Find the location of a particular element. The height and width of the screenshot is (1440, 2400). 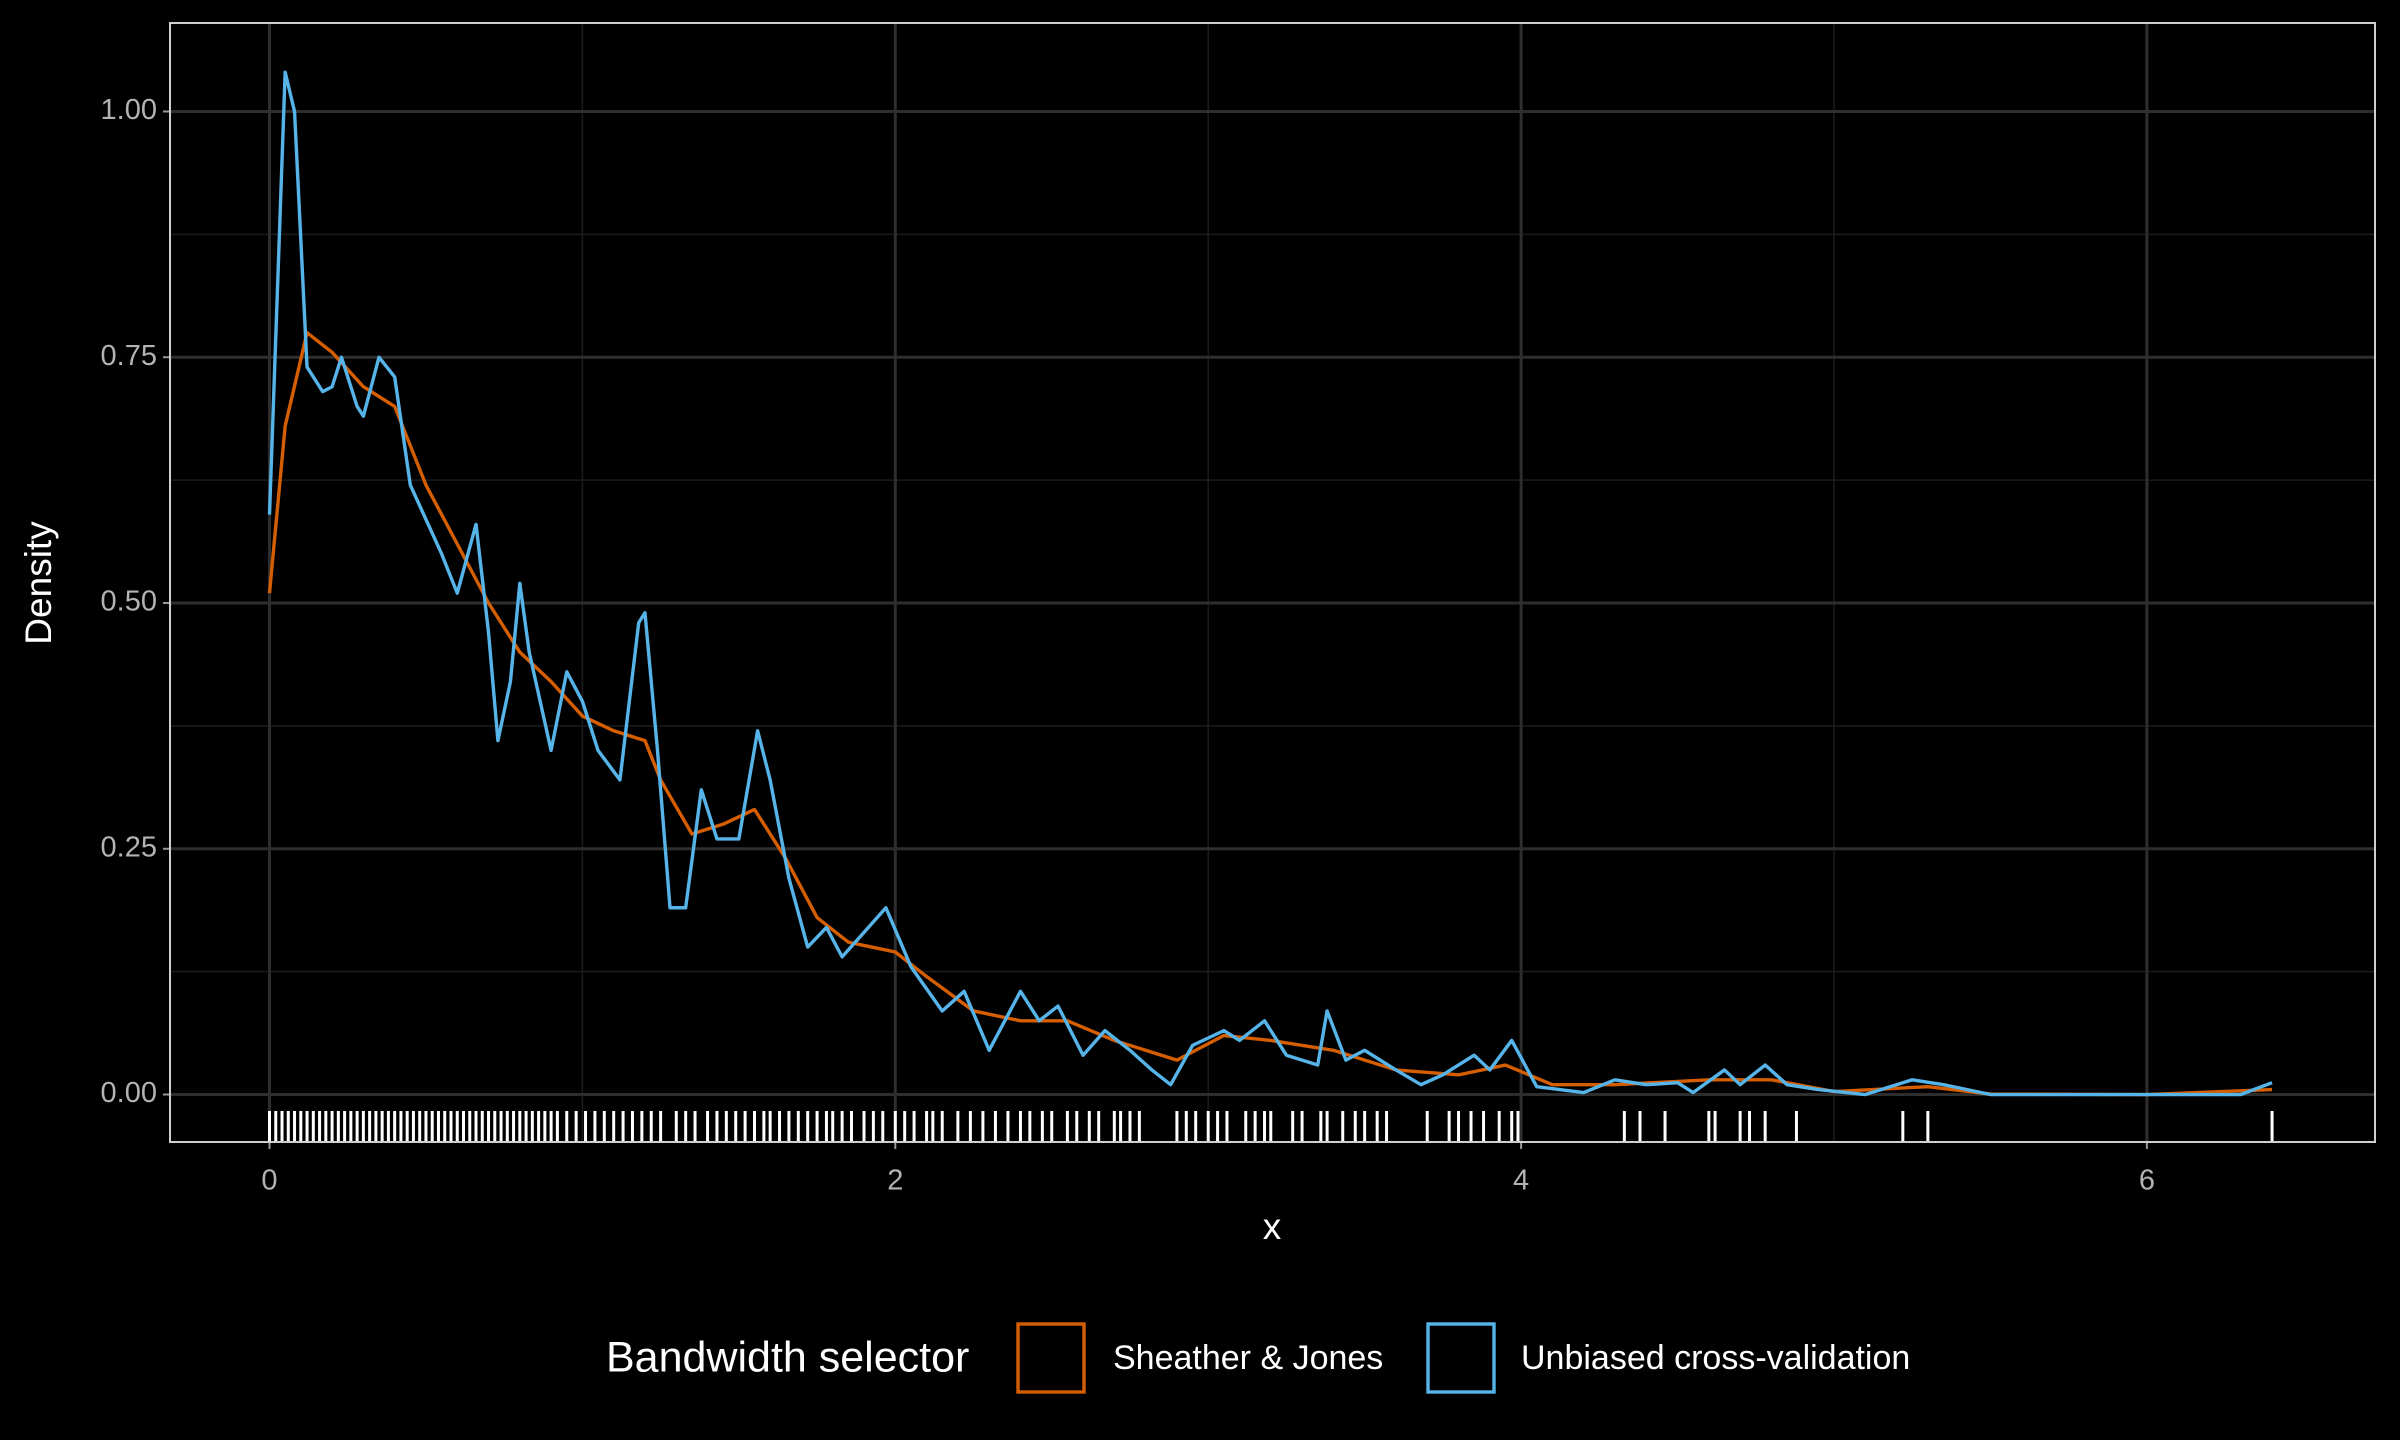

legend-label: Sheather & Jones is located at coordinates (1248, 1358).